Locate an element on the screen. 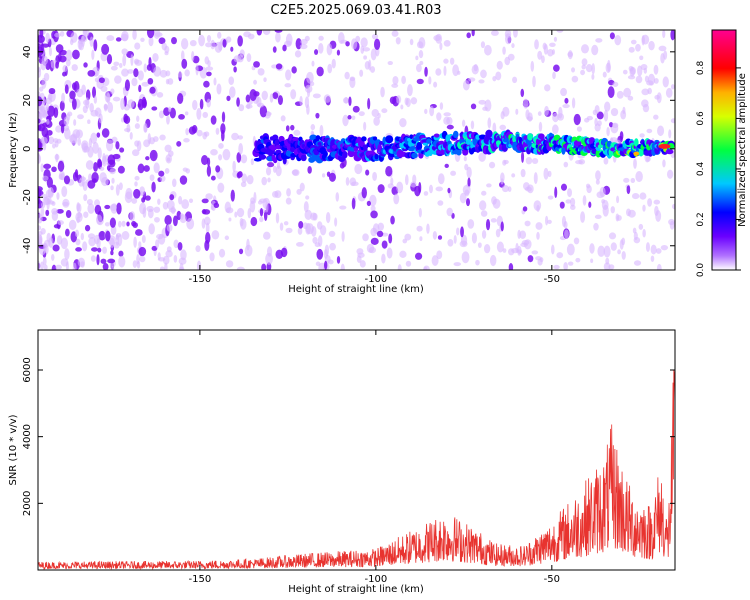 The image size is (750, 600). snr-x-tick-label: -150 is located at coordinates (200, 579).